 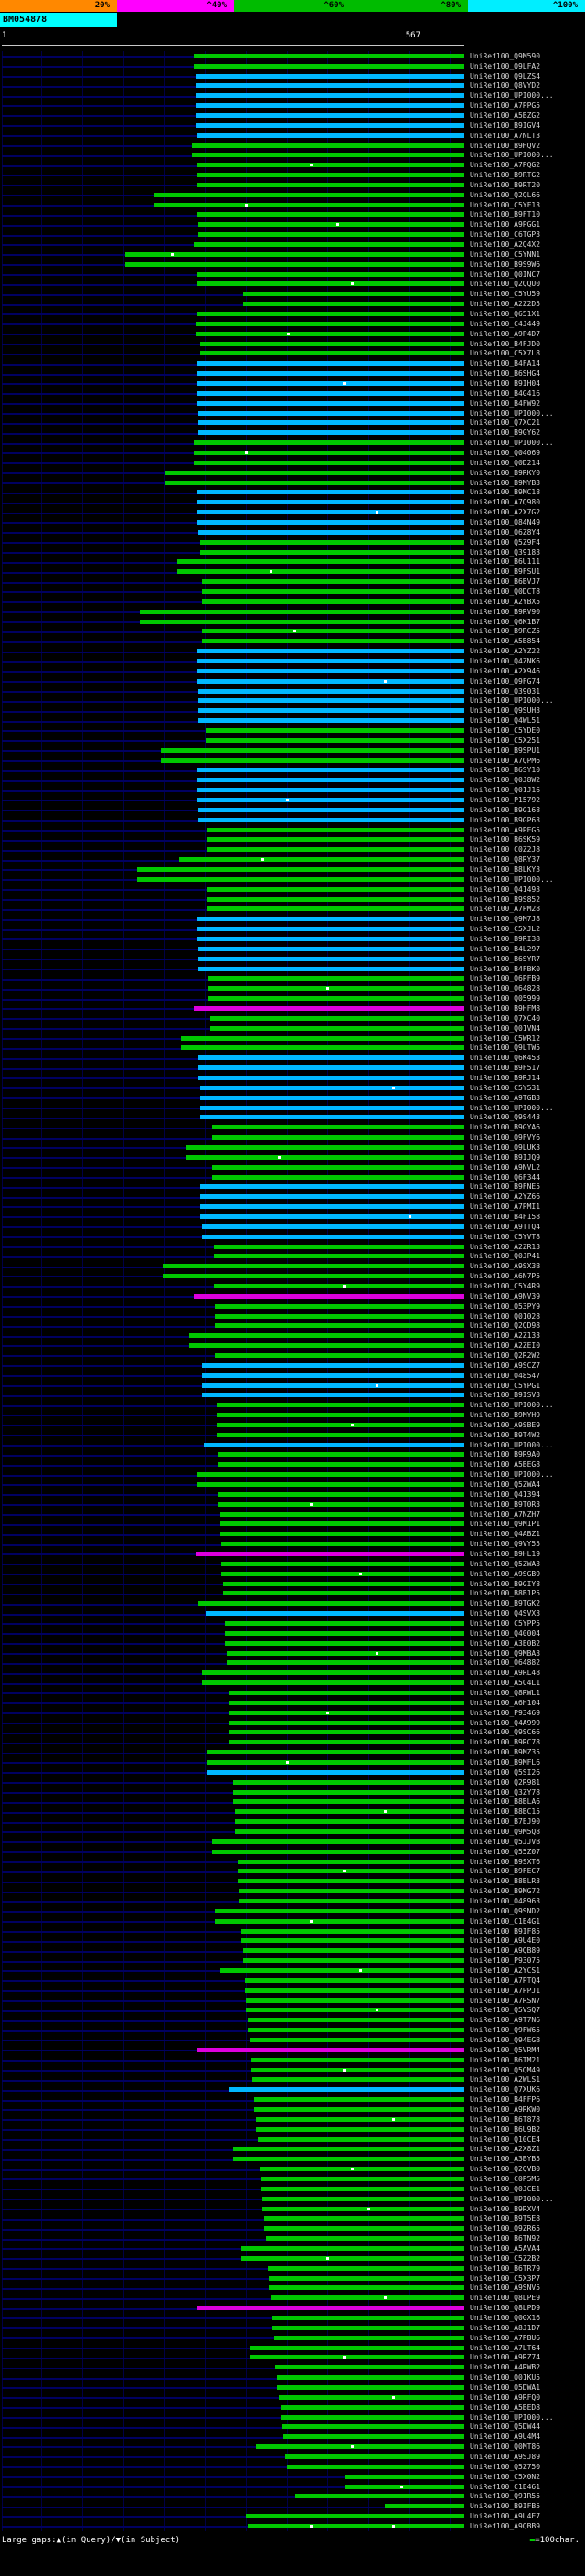 I want to click on hit-label: UniRef100_Q651X1, so click(x=506, y=314).